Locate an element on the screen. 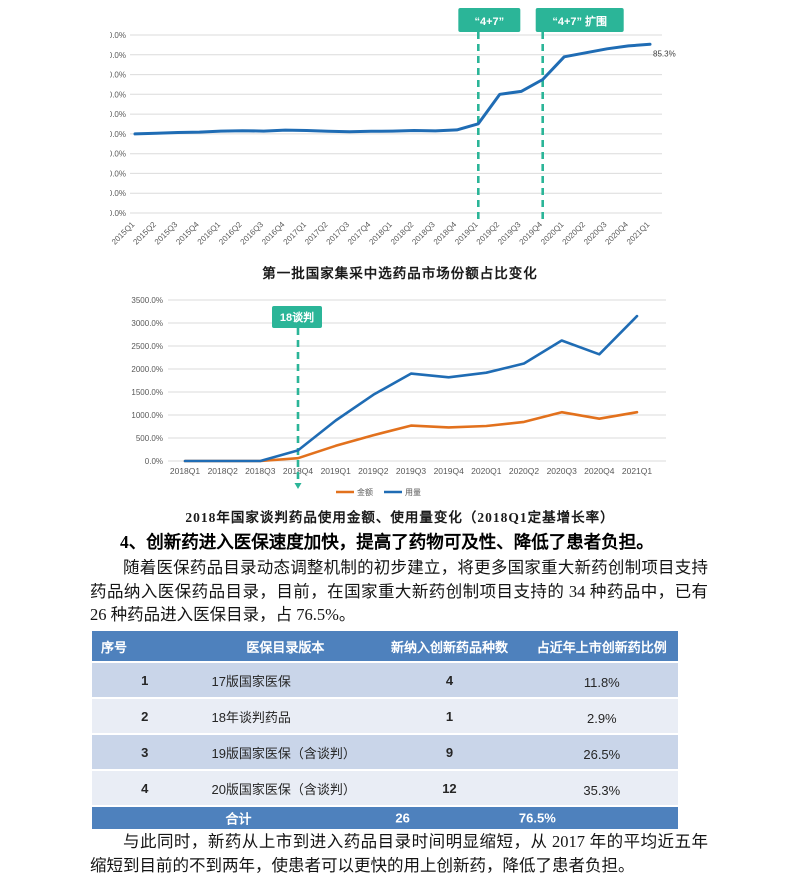 This screenshot has height=892, width=800. x-tick-label: 2018Q1 is located at coordinates (185, 471).